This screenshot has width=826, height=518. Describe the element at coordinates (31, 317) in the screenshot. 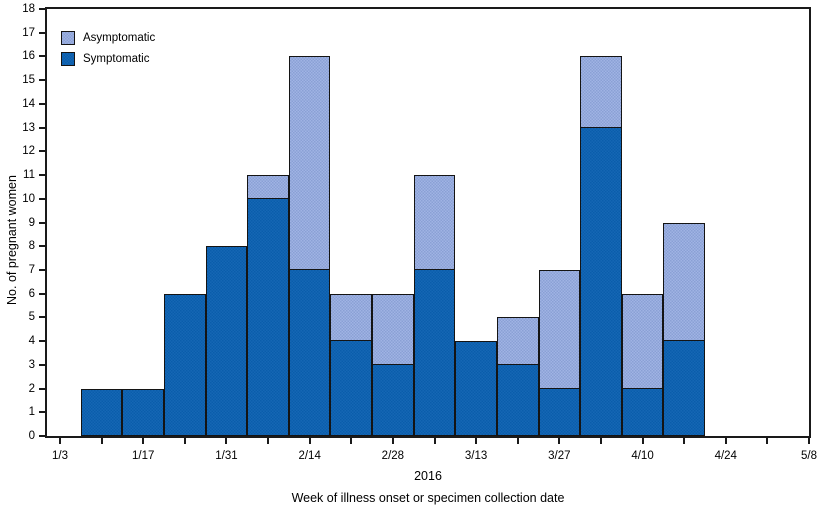

I see `y-tick-label: 5` at that location.